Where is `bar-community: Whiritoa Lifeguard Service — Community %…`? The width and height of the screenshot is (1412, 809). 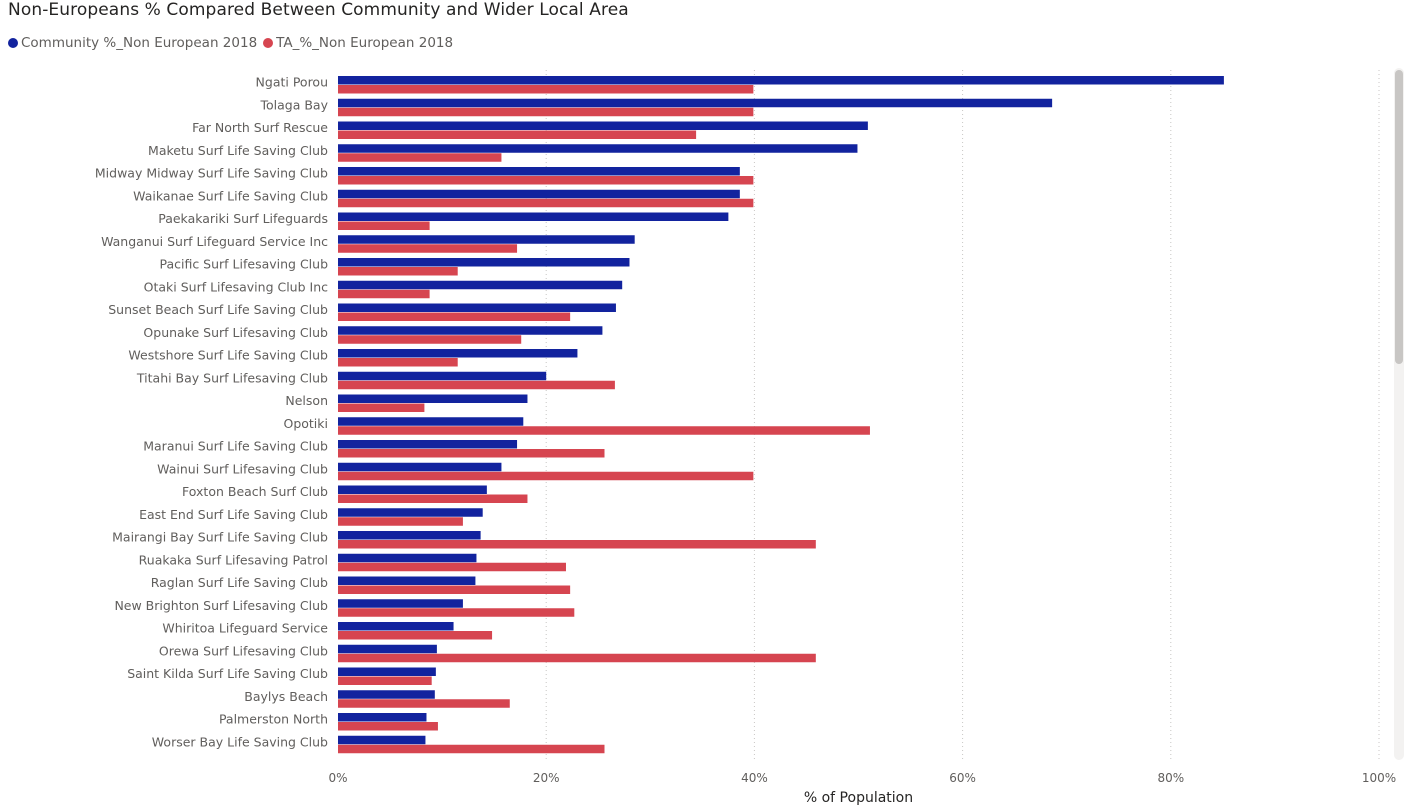
bar-community: Whiritoa Lifeguard Service — Community %… is located at coordinates (396, 626).